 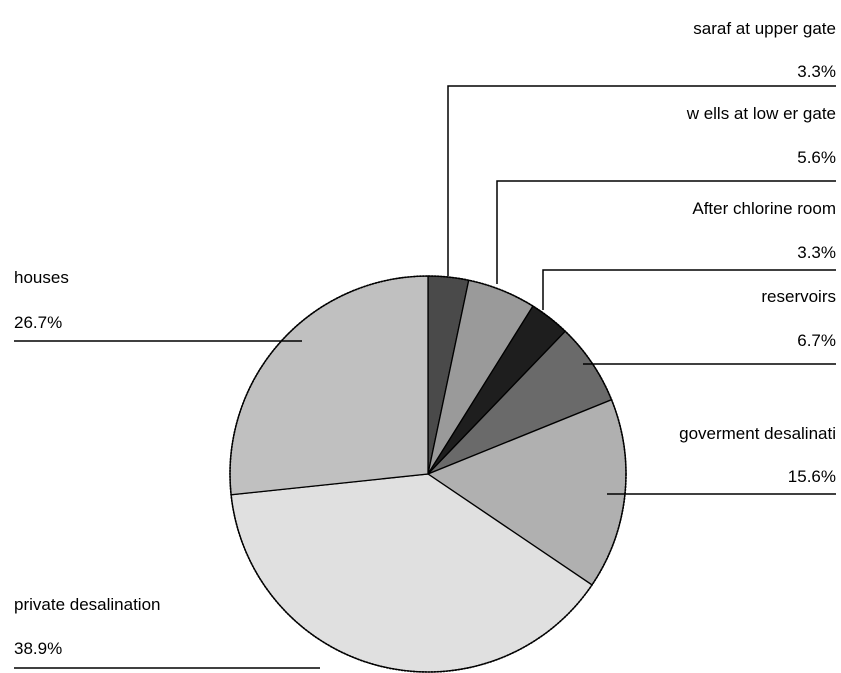 I want to click on slice-label-private-desalination: private desalination, so click(x=87, y=604).